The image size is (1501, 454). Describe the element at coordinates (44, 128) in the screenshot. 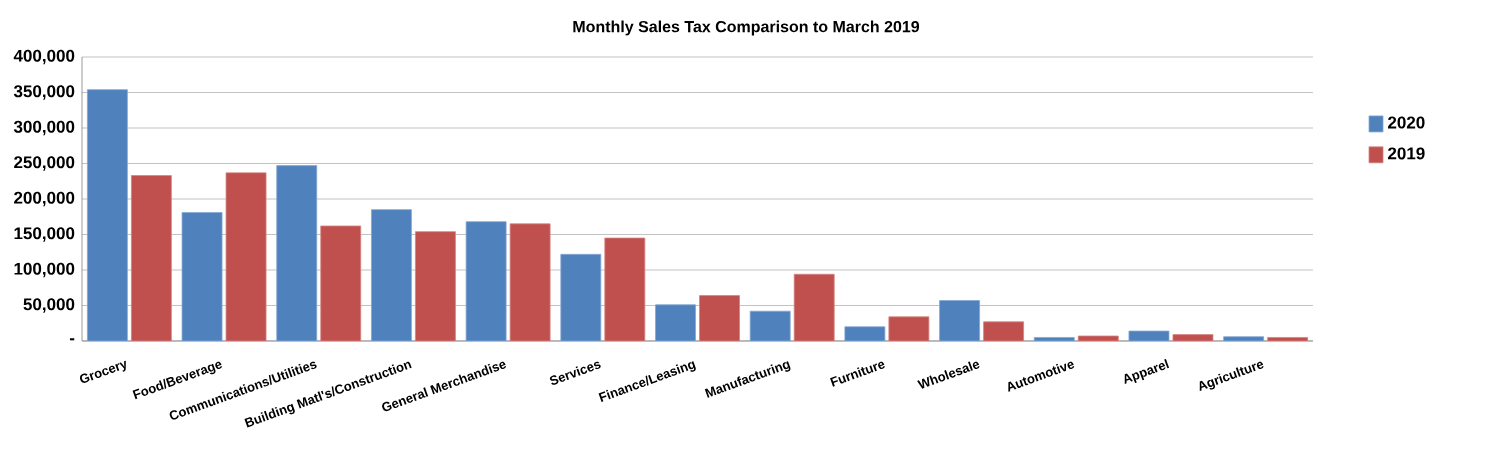

I see `y-tick-label: 300,000` at that location.